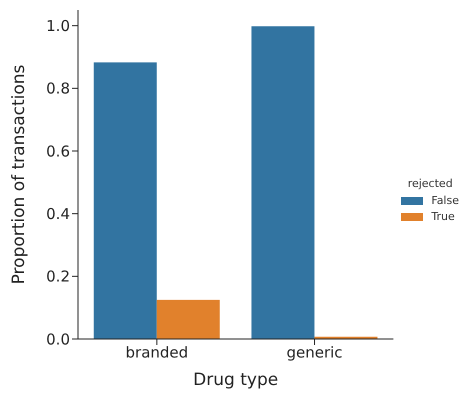 This screenshot has height=403, width=471. What do you see at coordinates (314, 353) in the screenshot?
I see `x-tick-label: generic` at bounding box center [314, 353].